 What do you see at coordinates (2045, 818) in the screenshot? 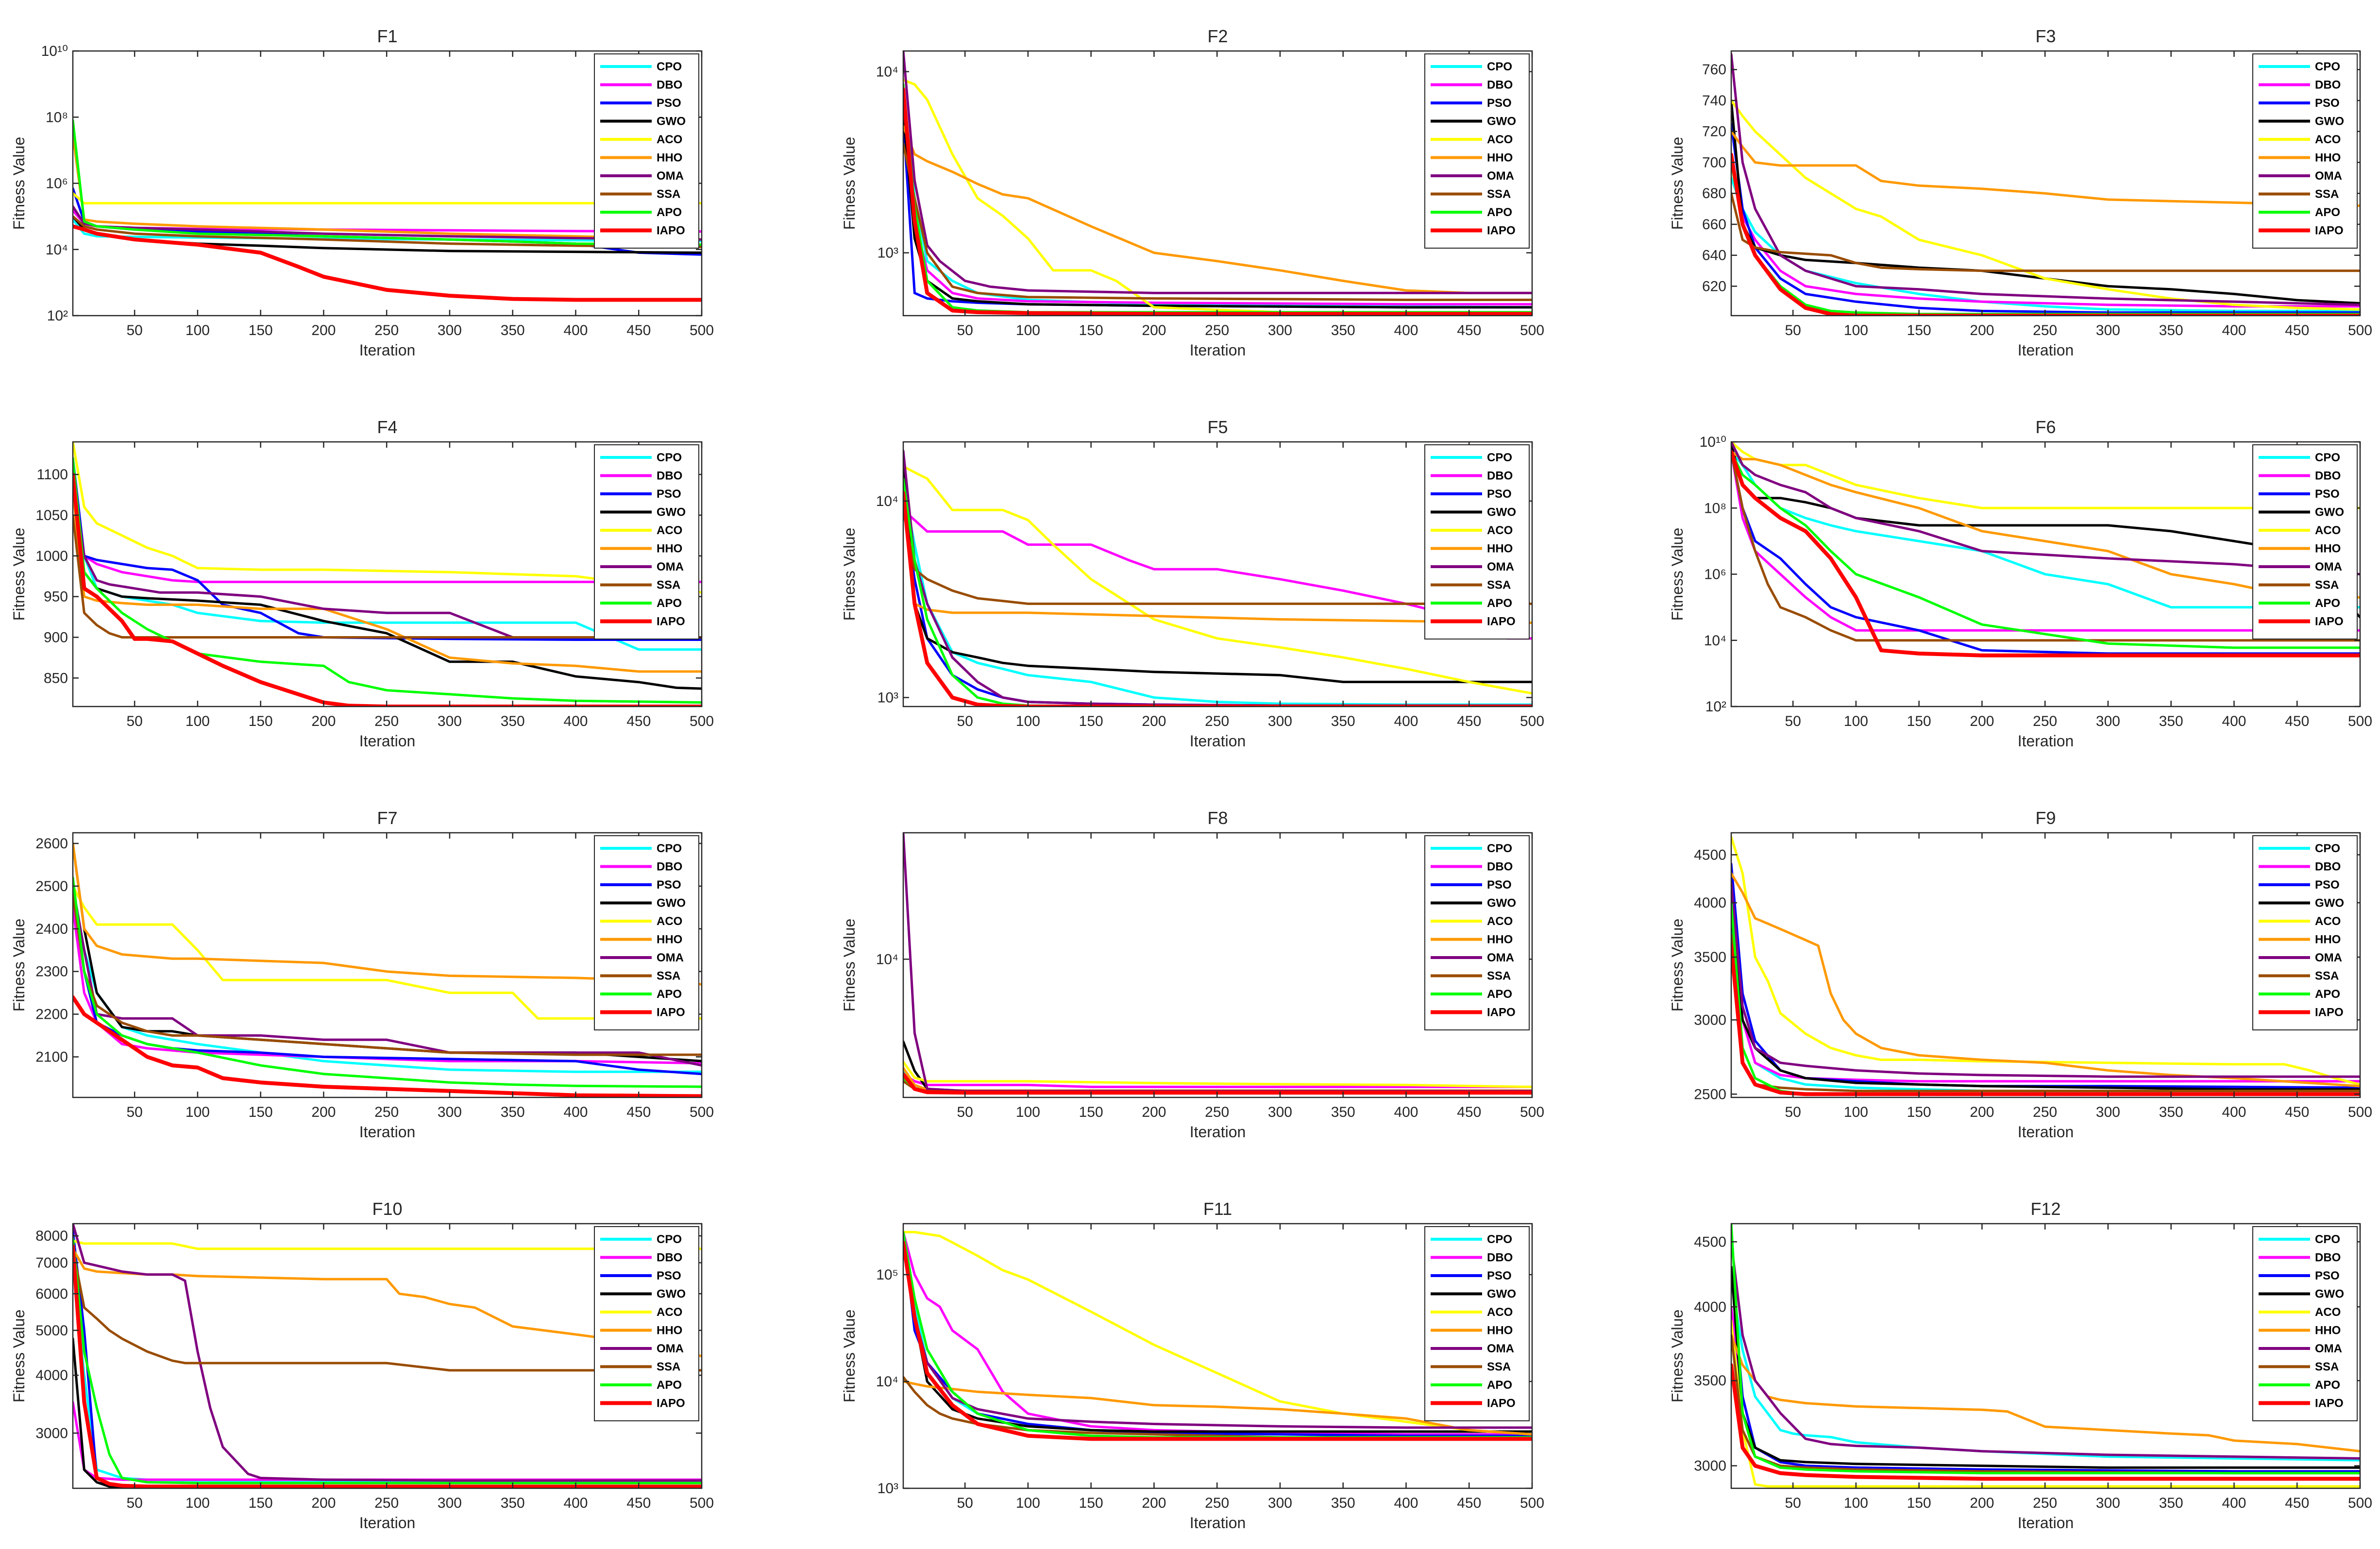
I see `chart-title: F9` at bounding box center [2045, 818].